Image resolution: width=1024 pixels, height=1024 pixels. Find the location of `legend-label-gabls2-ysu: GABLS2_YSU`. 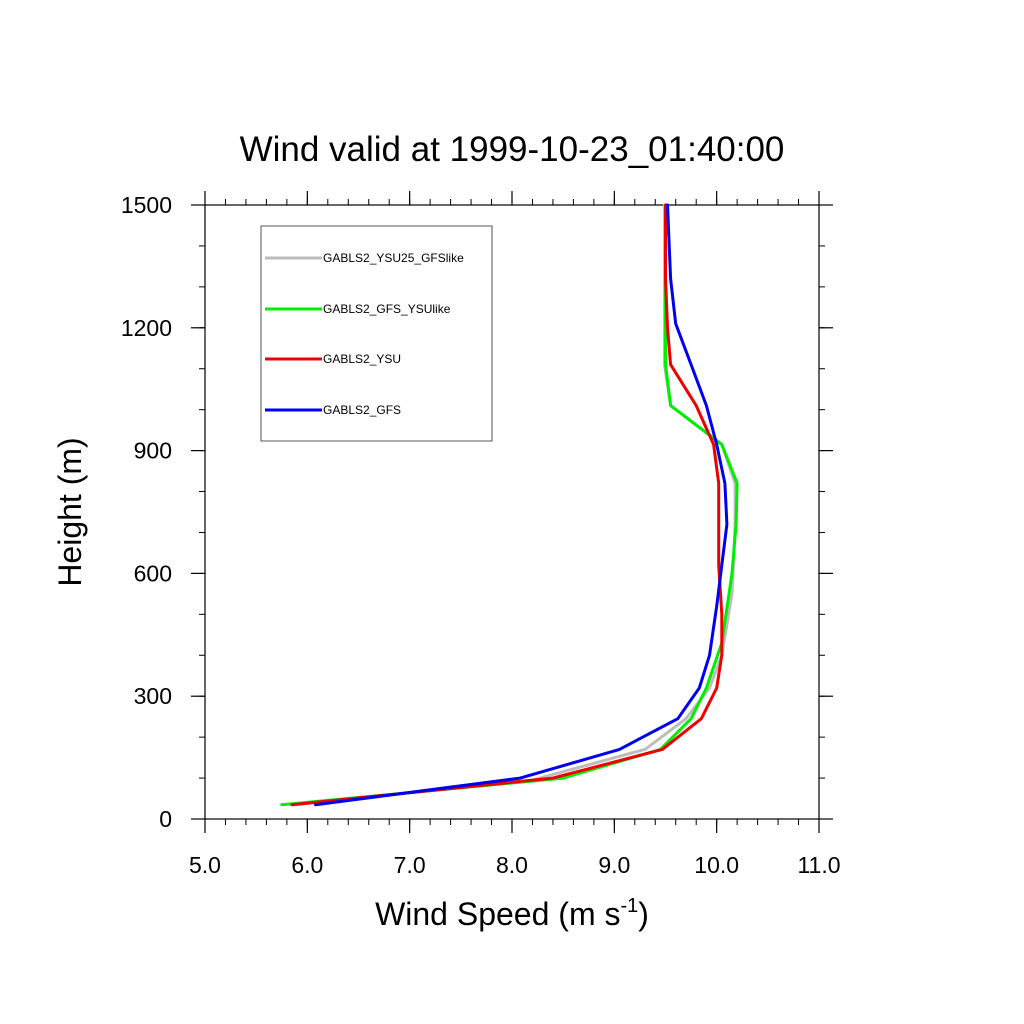

legend-label-gabls2-ysu: GABLS2_YSU is located at coordinates (362, 359).